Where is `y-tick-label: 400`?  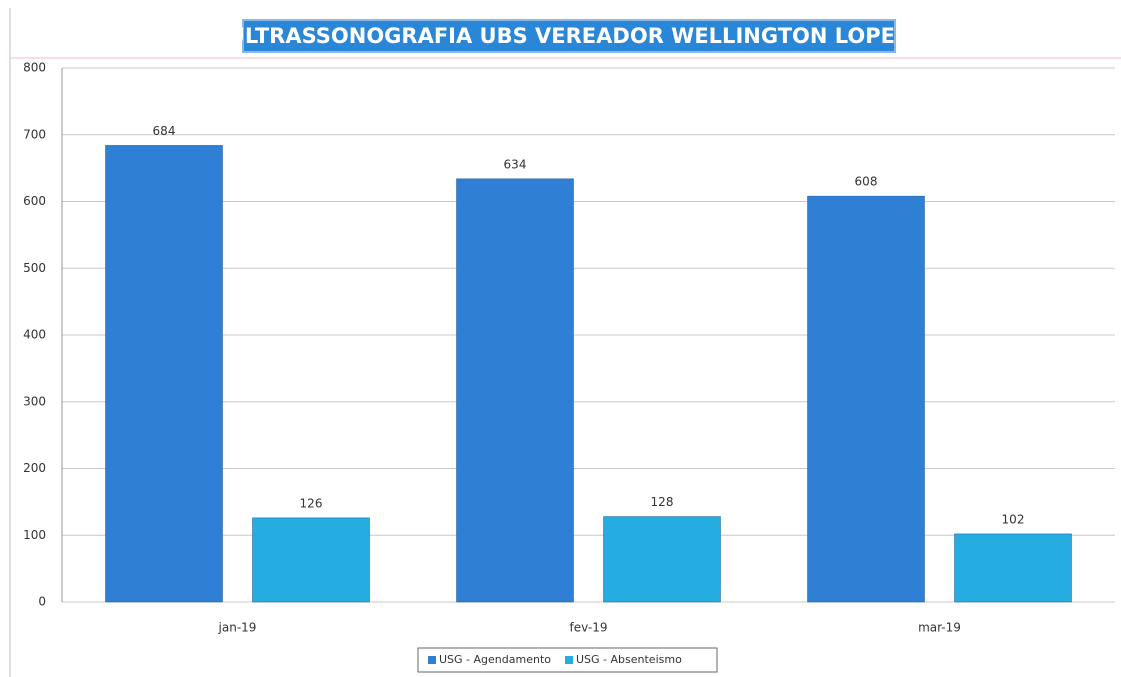 y-tick-label: 400 is located at coordinates (34, 335).